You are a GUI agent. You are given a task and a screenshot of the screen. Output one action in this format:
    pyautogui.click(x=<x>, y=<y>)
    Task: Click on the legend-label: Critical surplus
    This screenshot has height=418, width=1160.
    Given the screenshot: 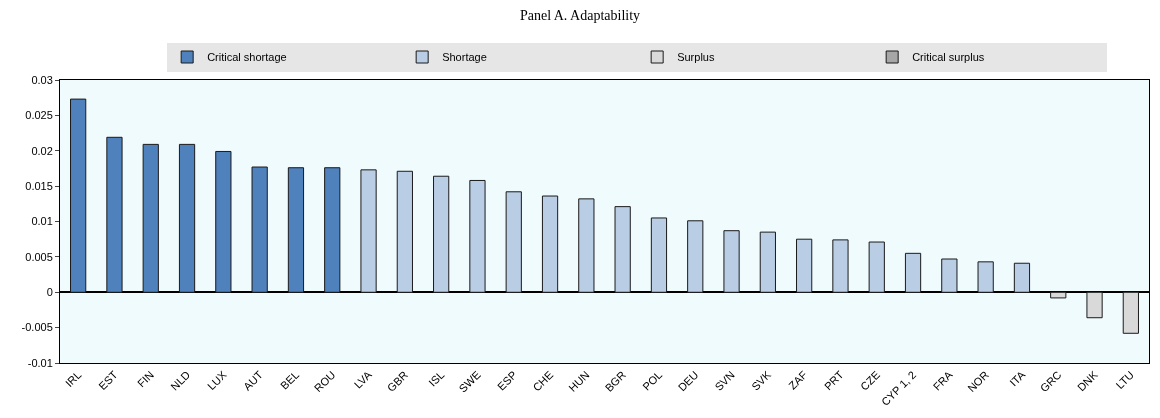 What is the action you would take?
    pyautogui.click(x=948, y=57)
    